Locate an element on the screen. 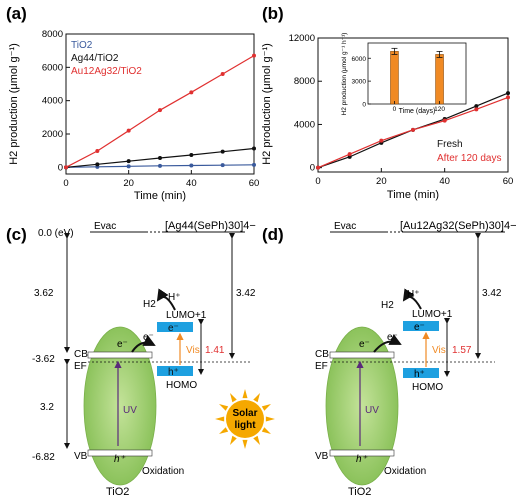  vb-label-d: VB is located at coordinates (322, 456).